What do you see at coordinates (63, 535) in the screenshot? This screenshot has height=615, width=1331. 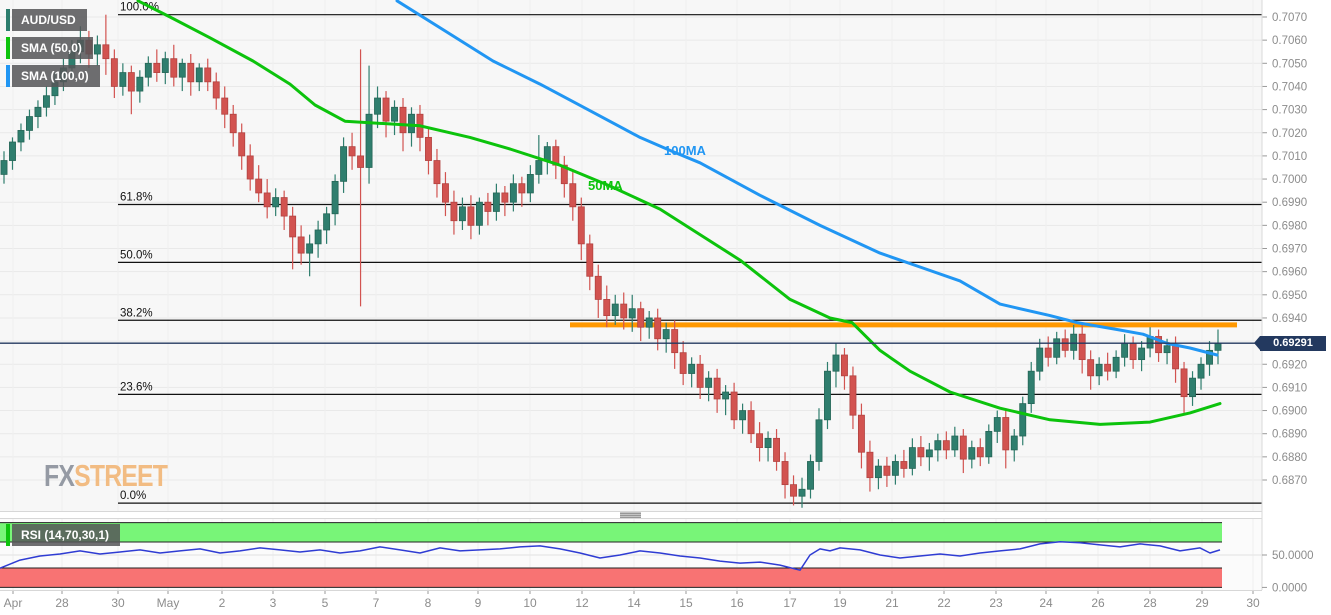 I see `rsi-badge: RSI (14,70,30,1)` at bounding box center [63, 535].